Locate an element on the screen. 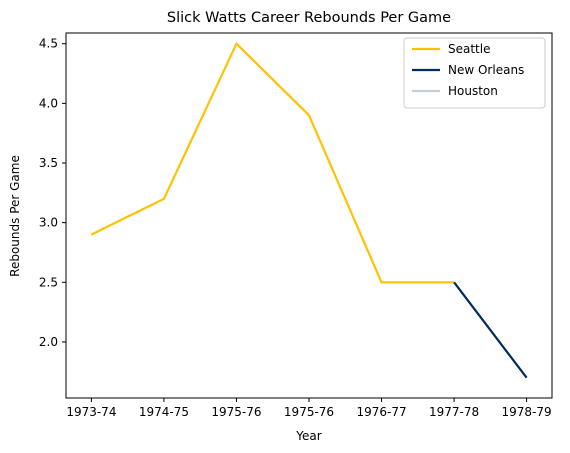  x-tick-label: 1978-79 is located at coordinates (527, 412).